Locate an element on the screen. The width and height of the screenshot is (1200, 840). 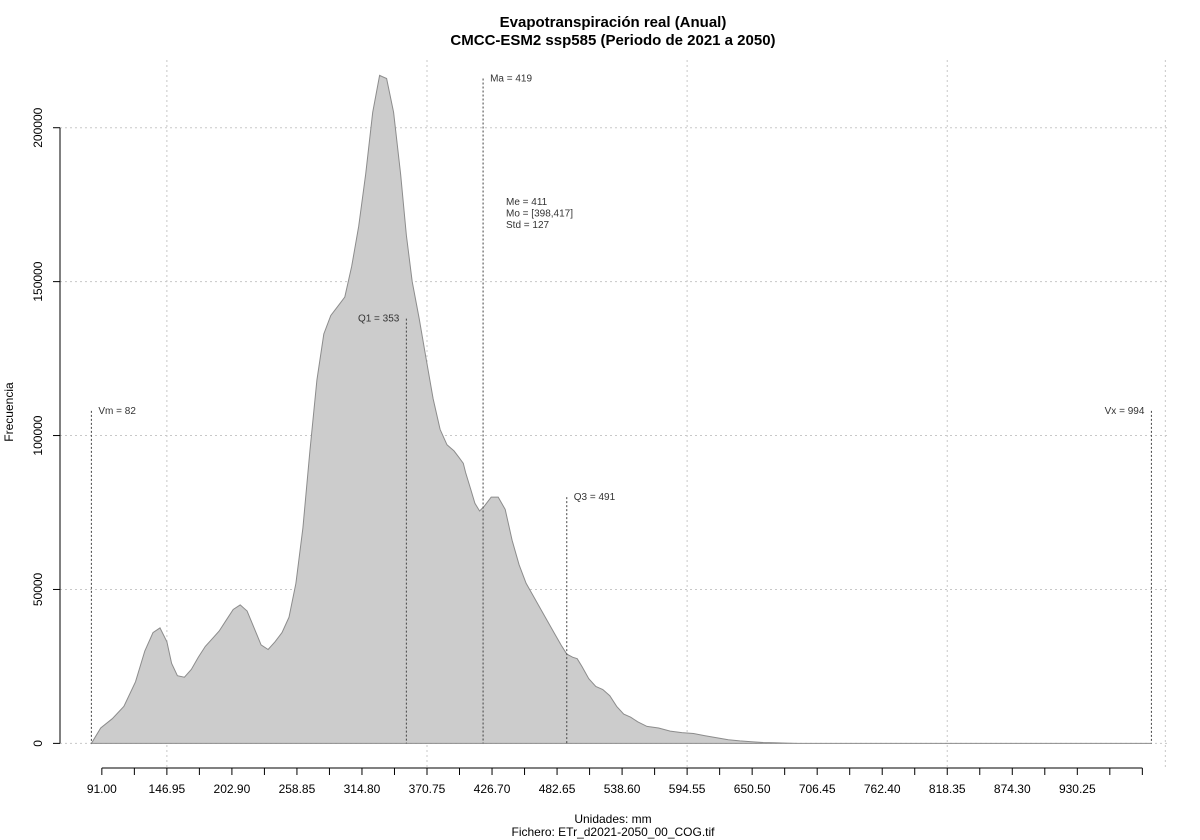
y-tick-label: 100000 is located at coordinates (38, 435).